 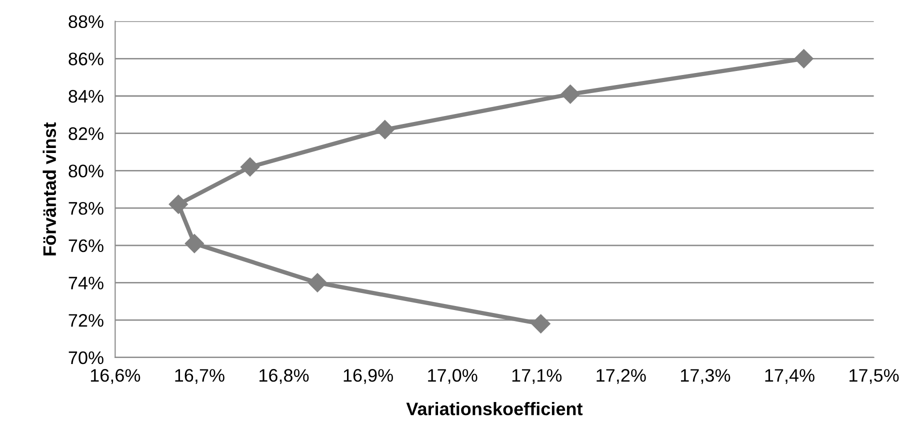 I want to click on y-tick-label: 74%, so click(x=86, y=283).